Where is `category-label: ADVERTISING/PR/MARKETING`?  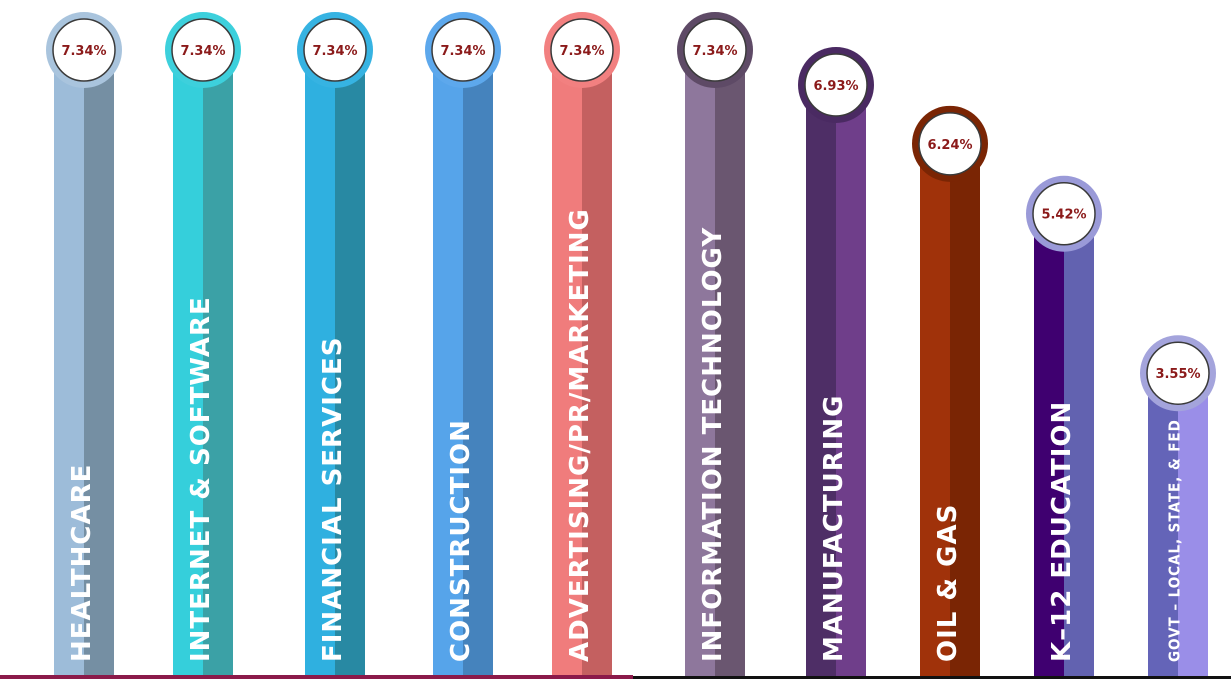
category-label: ADVERTISING/PR/MARKETING is located at coordinates (580, 435).